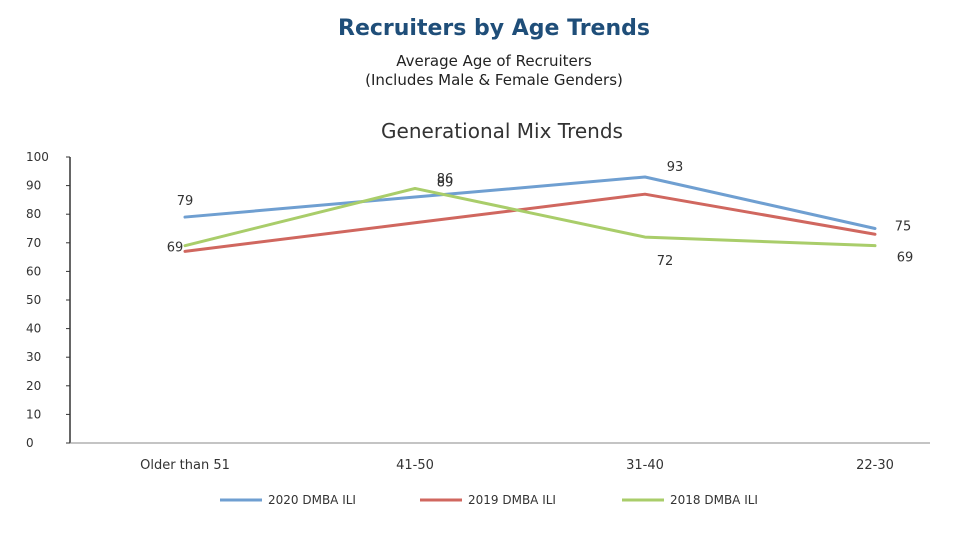  Describe the element at coordinates (33, 186) in the screenshot. I see `y-tick-label: 90` at that location.